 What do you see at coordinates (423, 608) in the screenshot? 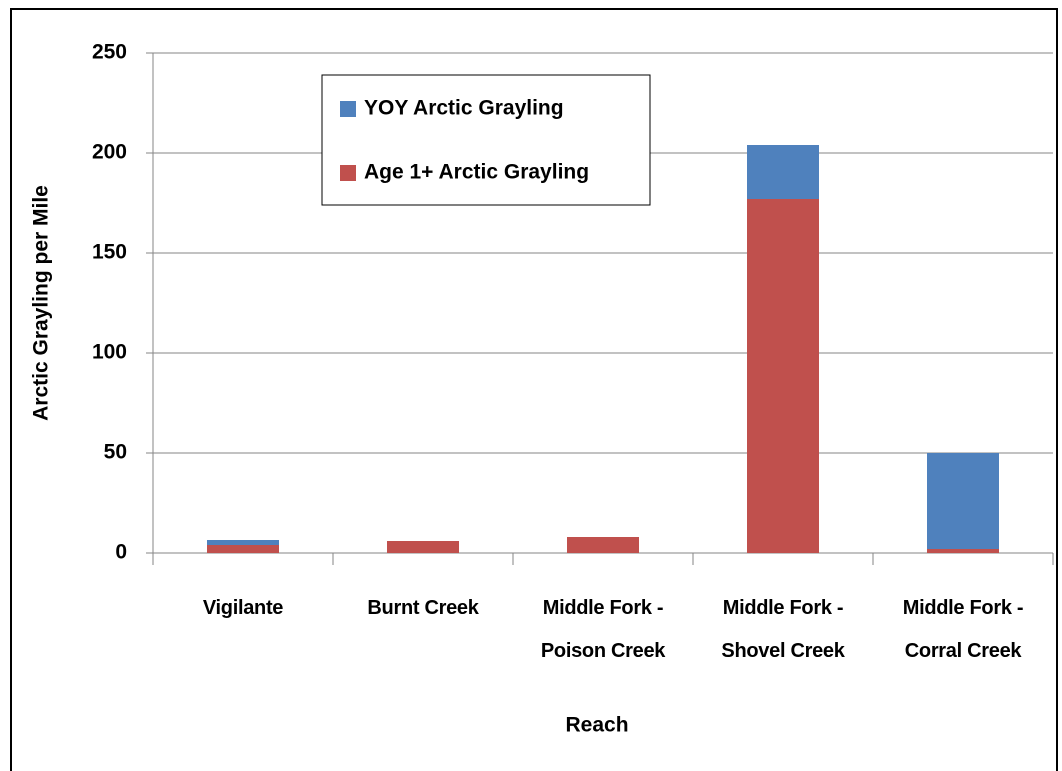
I see `x-tick-label: Burnt Creek` at bounding box center [423, 608].